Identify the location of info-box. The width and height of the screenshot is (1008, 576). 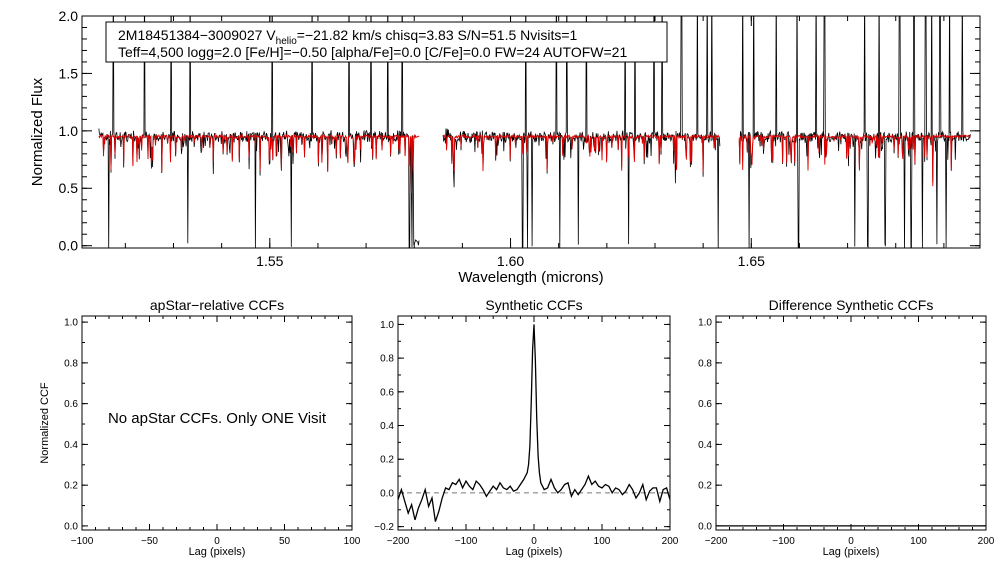
(386, 42).